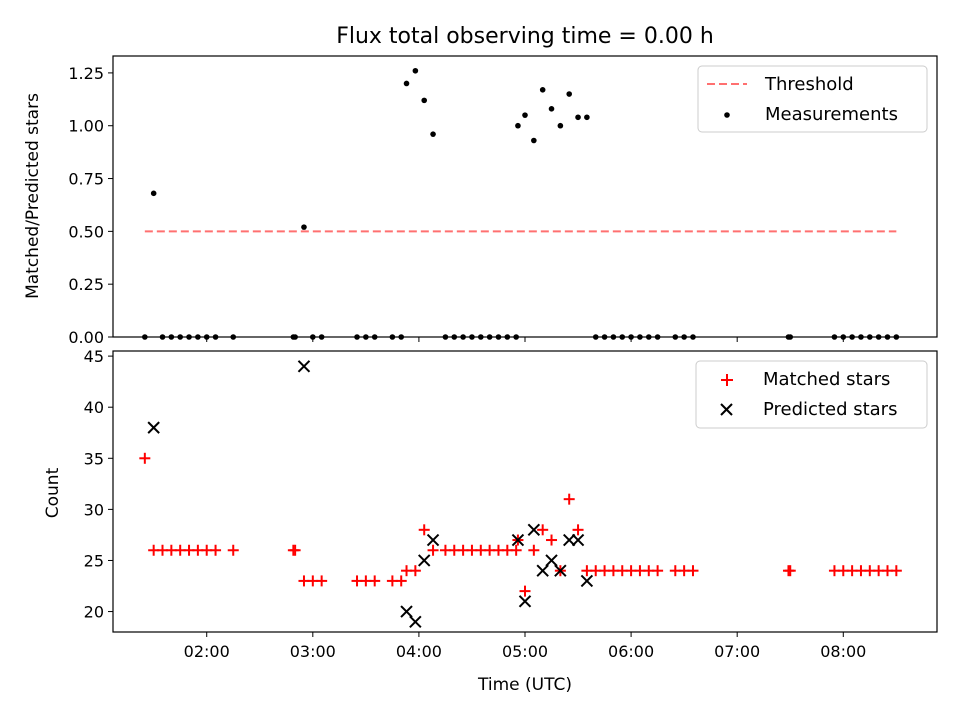 The height and width of the screenshot is (720, 960). I want to click on top-legend-box, so click(812, 99).